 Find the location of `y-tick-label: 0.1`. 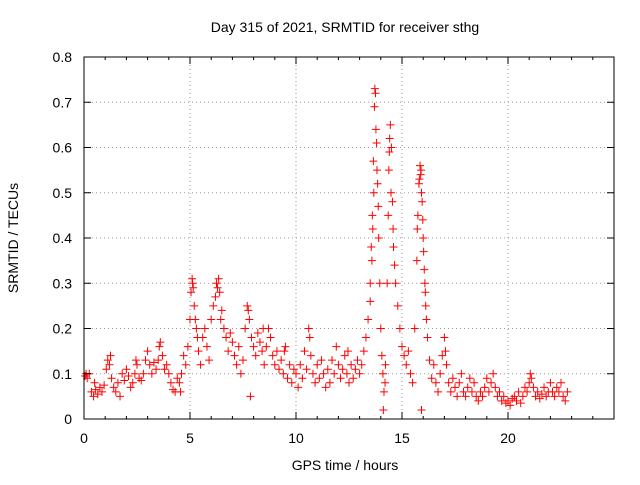

y-tick-label: 0.1 is located at coordinates (63, 374).